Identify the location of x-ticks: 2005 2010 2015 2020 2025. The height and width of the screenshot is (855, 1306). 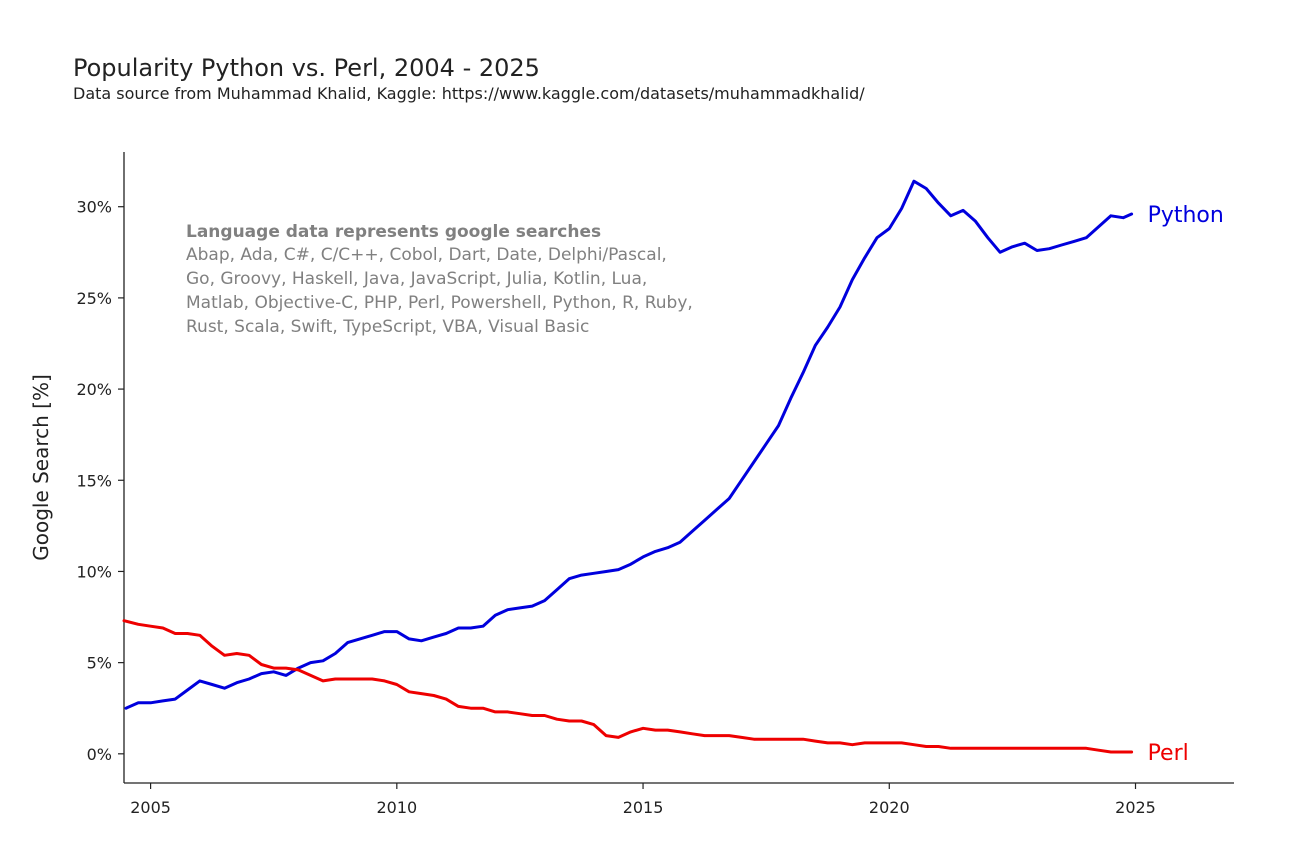
(643, 800).